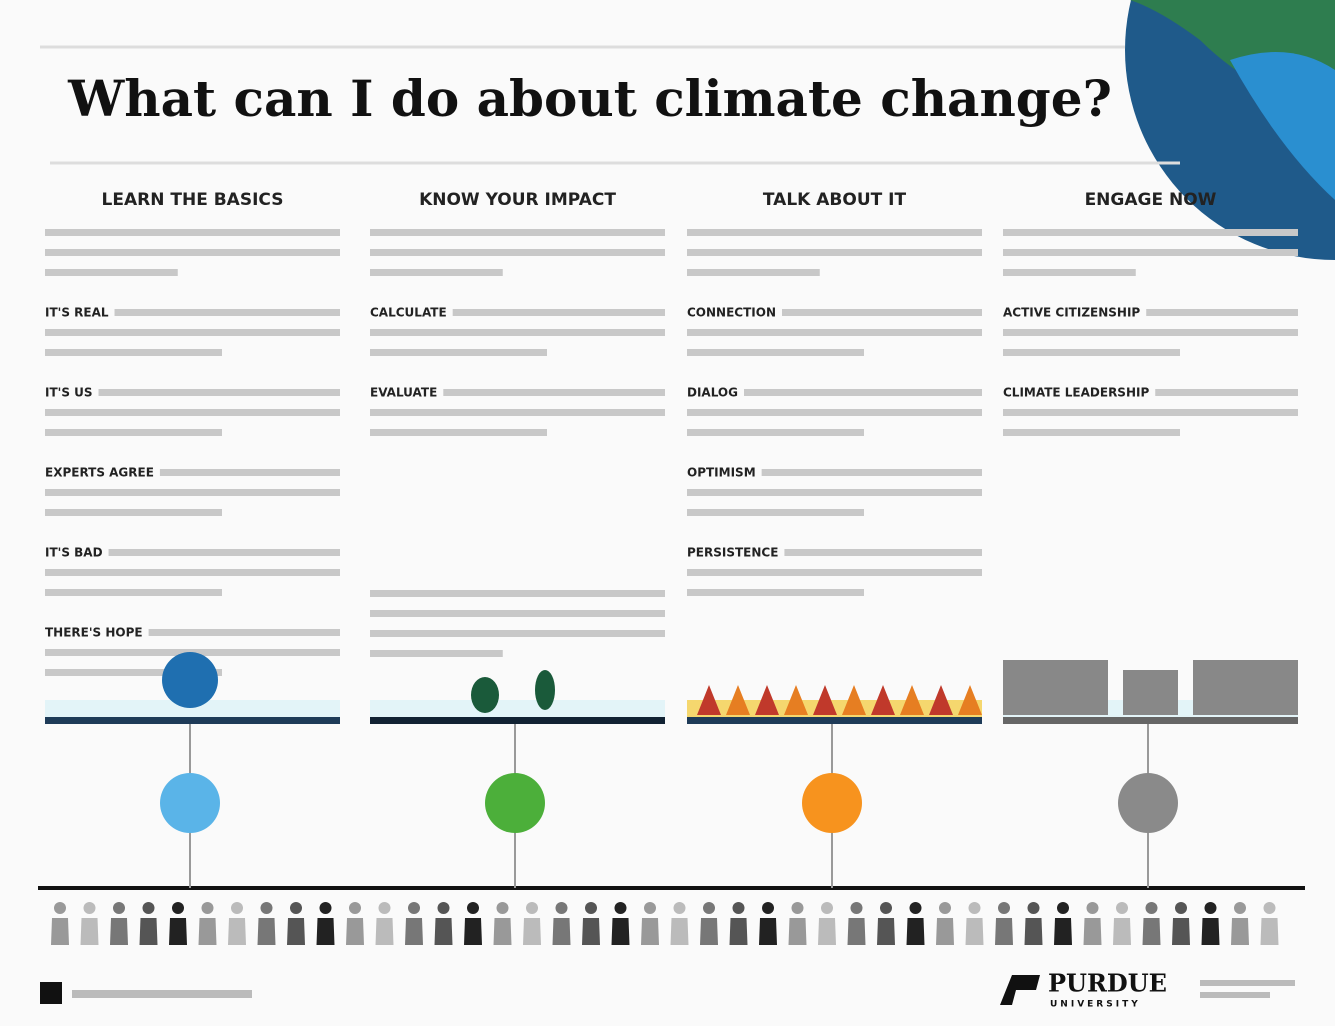 The width and height of the screenshot is (1335, 1026). Describe the element at coordinates (74, 553) in the screenshot. I see `item-label: IT'S BAD` at that location.